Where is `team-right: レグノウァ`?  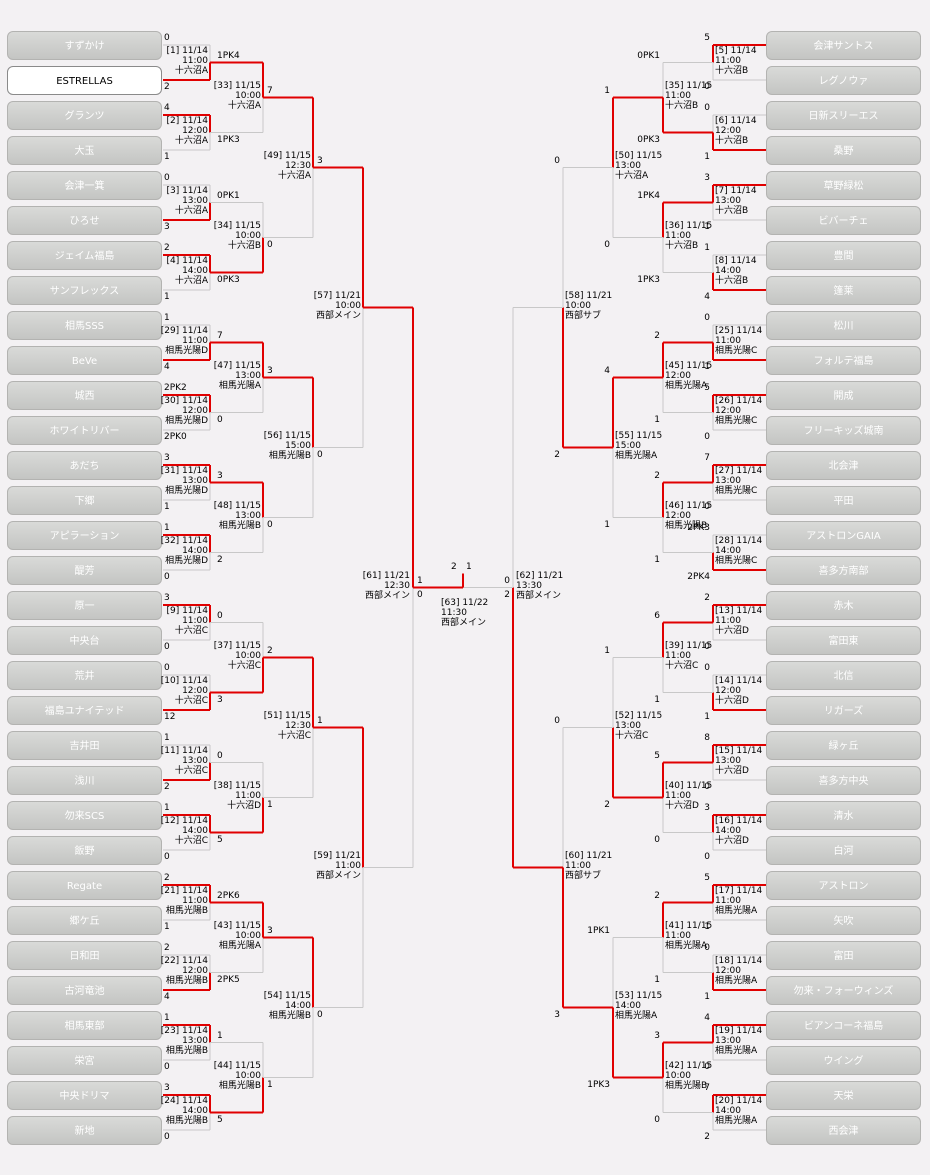
team-right: レグノウァ is located at coordinates (843, 80).